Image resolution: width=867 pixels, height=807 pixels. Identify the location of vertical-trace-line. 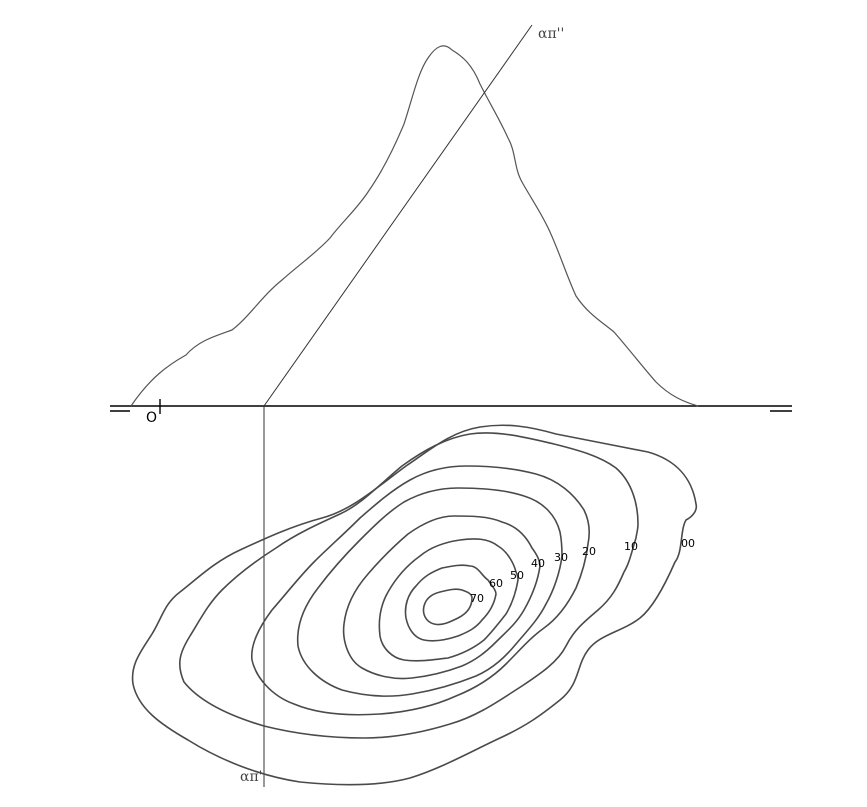
(398, 215).